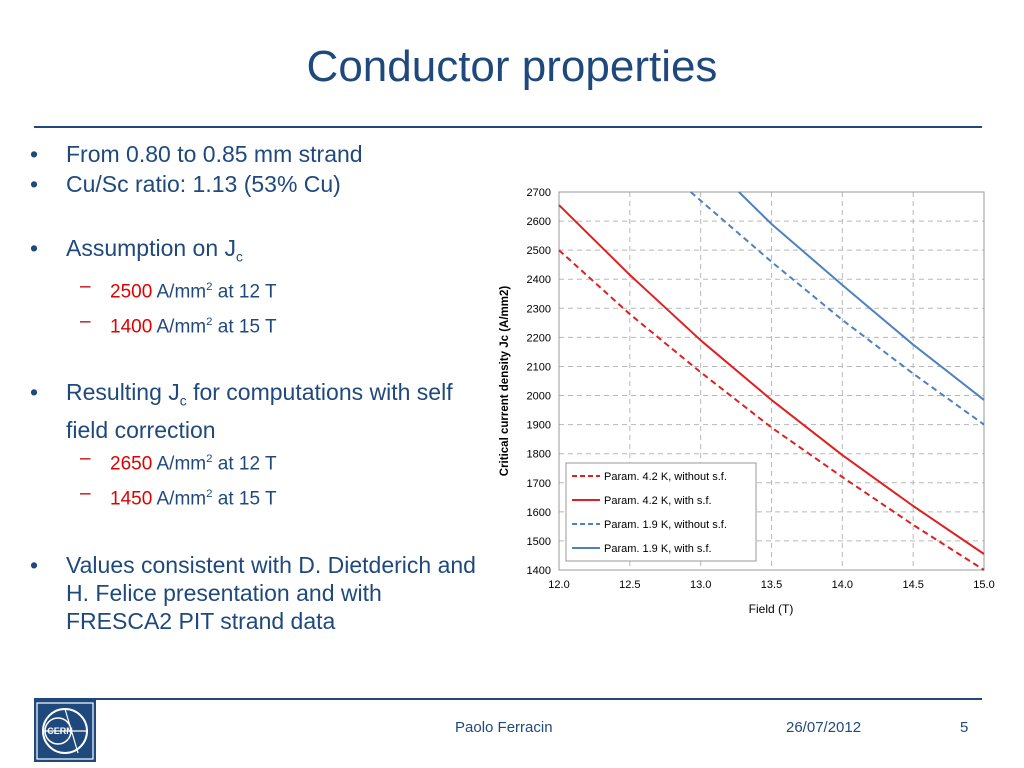 This screenshot has height=768, width=1024. I want to click on y-tick-label: 2400, so click(539, 280).